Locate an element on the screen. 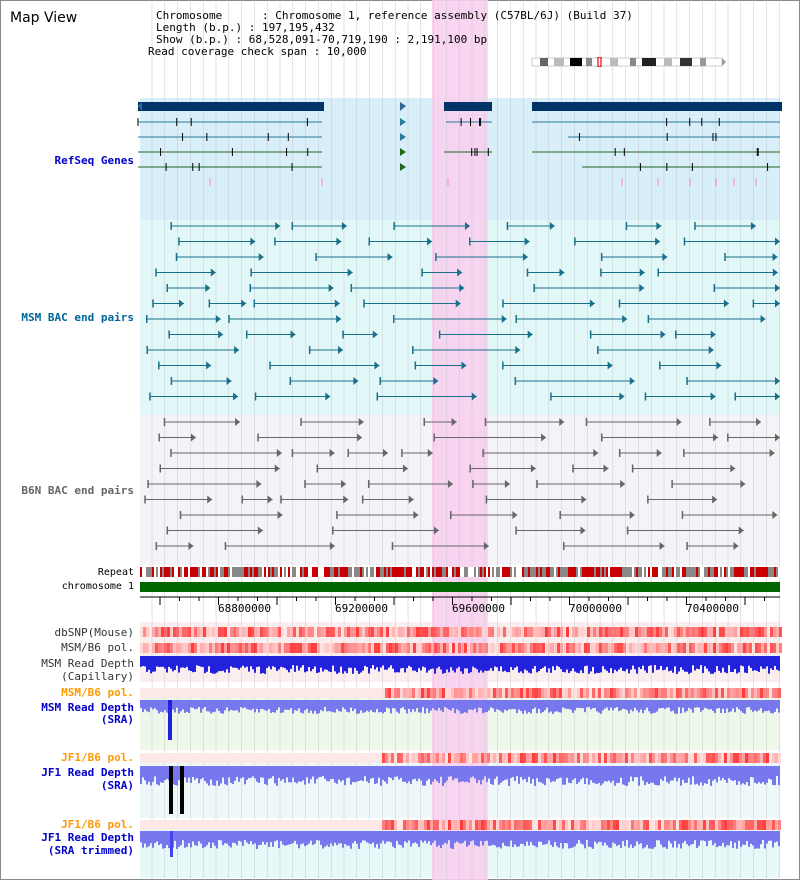 The image size is (800, 880). track-label-chromosome: chromosome 1 is located at coordinates (97, 586).